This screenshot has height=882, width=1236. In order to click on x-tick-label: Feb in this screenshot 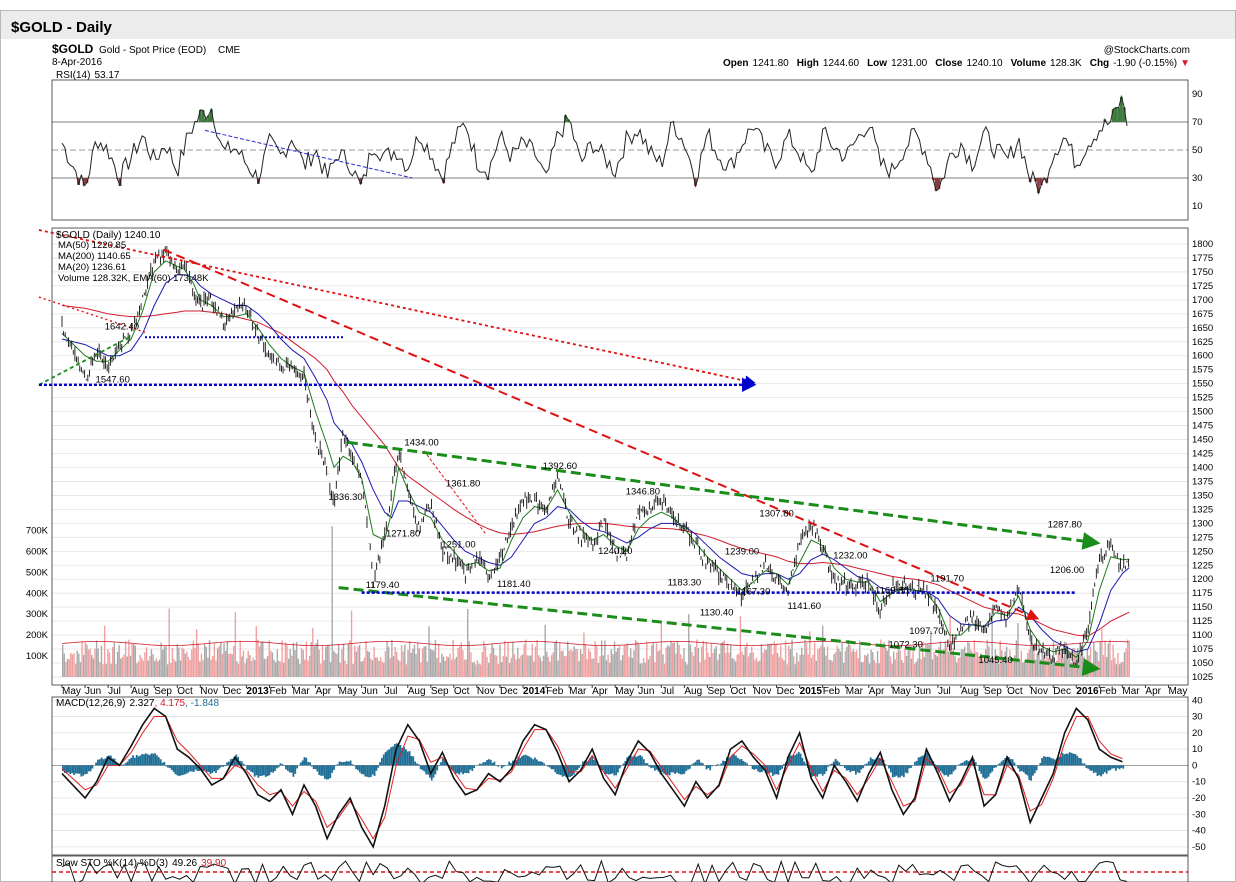, I will do `click(832, 691)`.